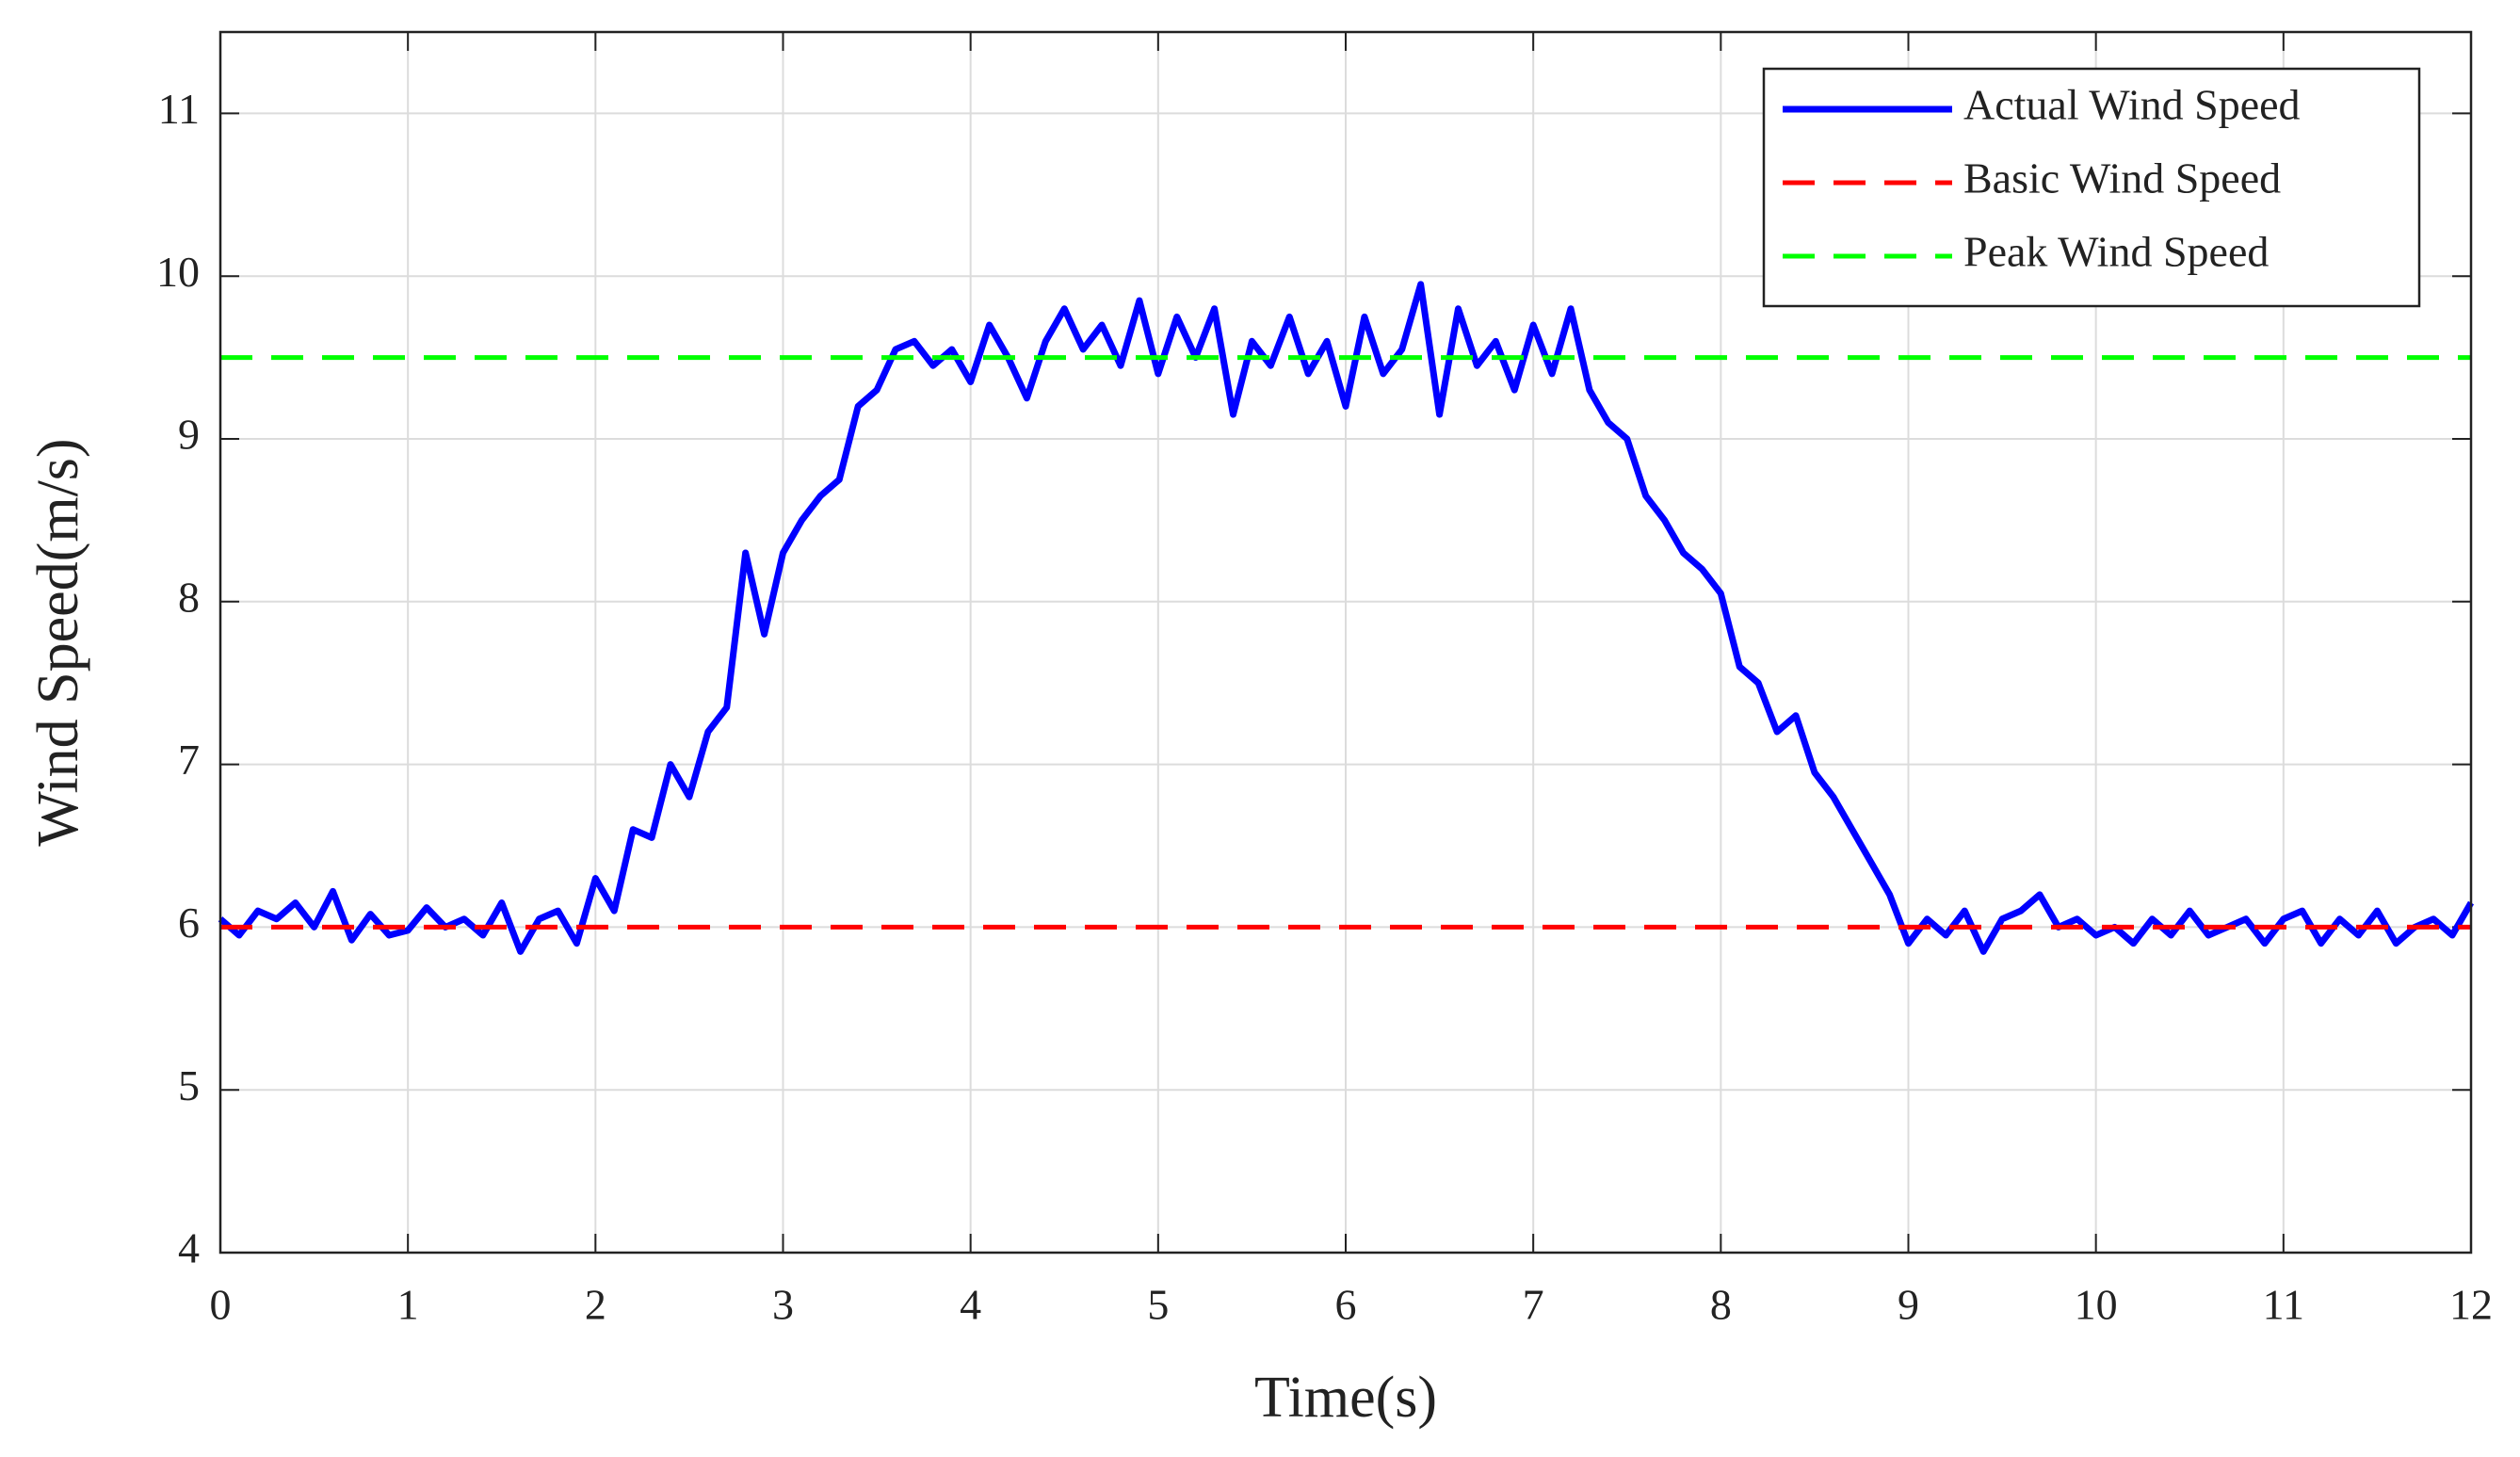 Image resolution: width=2520 pixels, height=1457 pixels. I want to click on legend-label: Basic Wind Speed, so click(2122, 178).